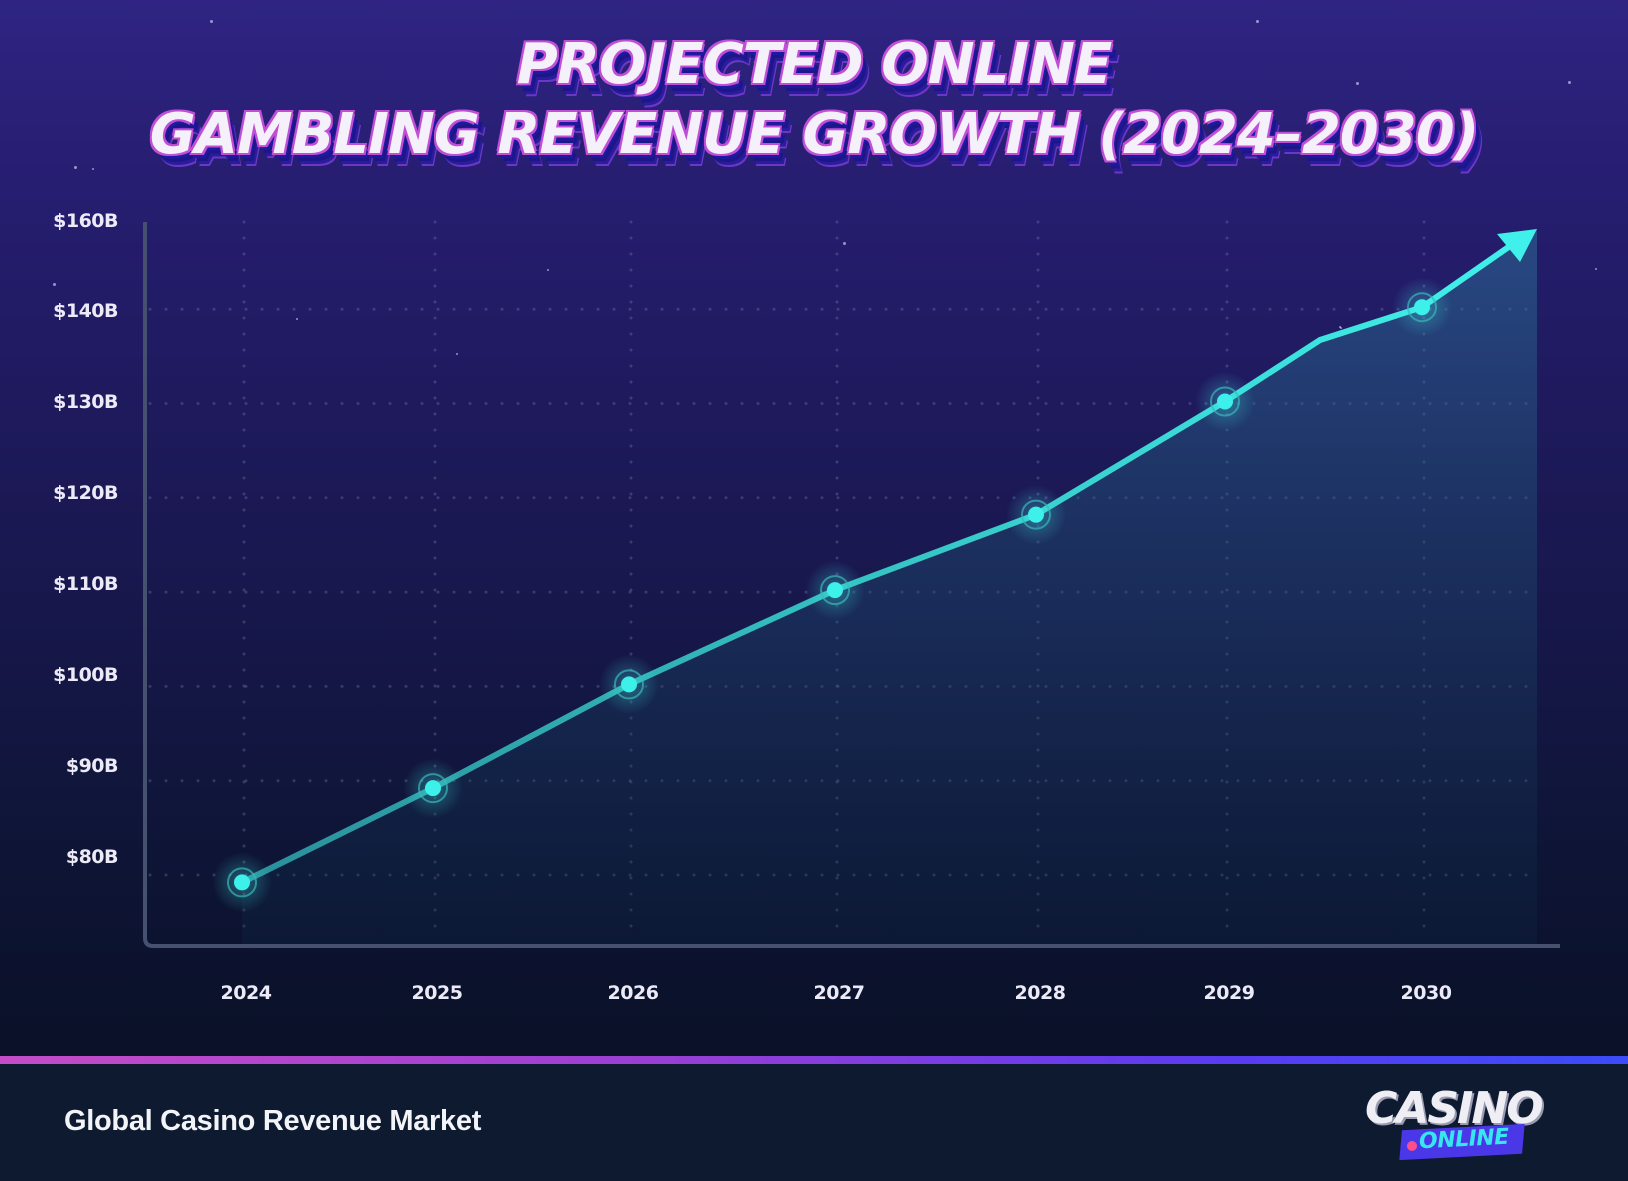  Describe the element at coordinates (814, 64) in the screenshot. I see `chart-title-line-1: PROJECTED ONLINE` at that location.